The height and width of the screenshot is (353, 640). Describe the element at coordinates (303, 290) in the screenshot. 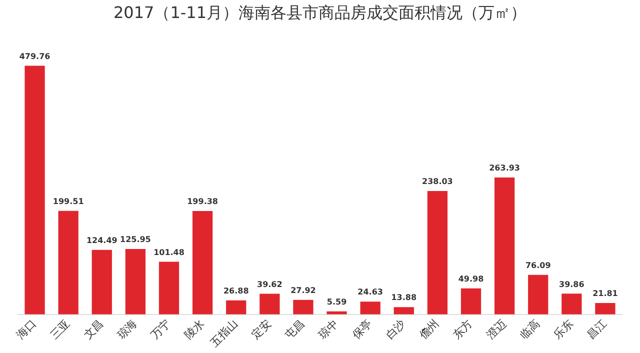

I see `data-label: 27.92` at that location.